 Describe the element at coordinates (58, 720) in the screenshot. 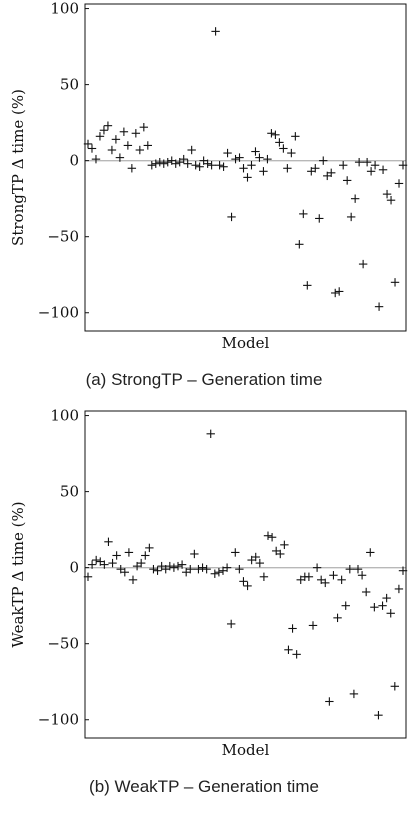

I see `y-tick-label: −100` at that location.